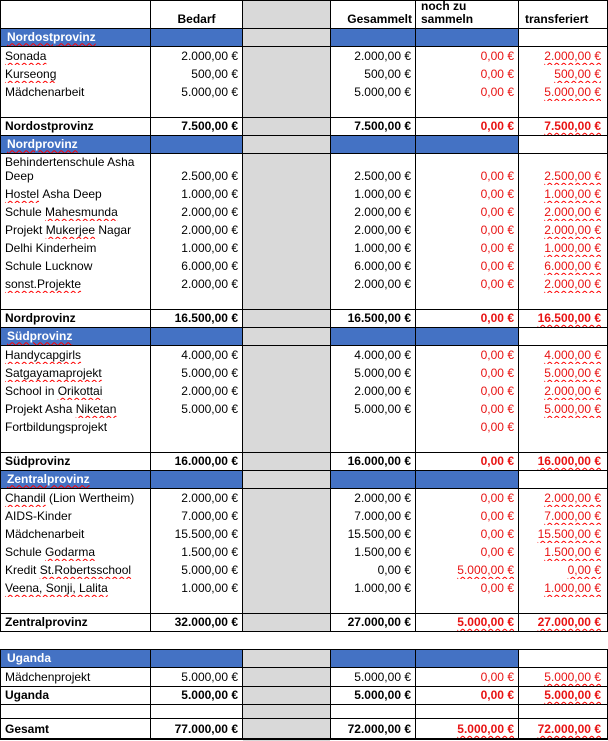  I want to click on section-title-cell: Nordostprovinz, so click(76, 37).